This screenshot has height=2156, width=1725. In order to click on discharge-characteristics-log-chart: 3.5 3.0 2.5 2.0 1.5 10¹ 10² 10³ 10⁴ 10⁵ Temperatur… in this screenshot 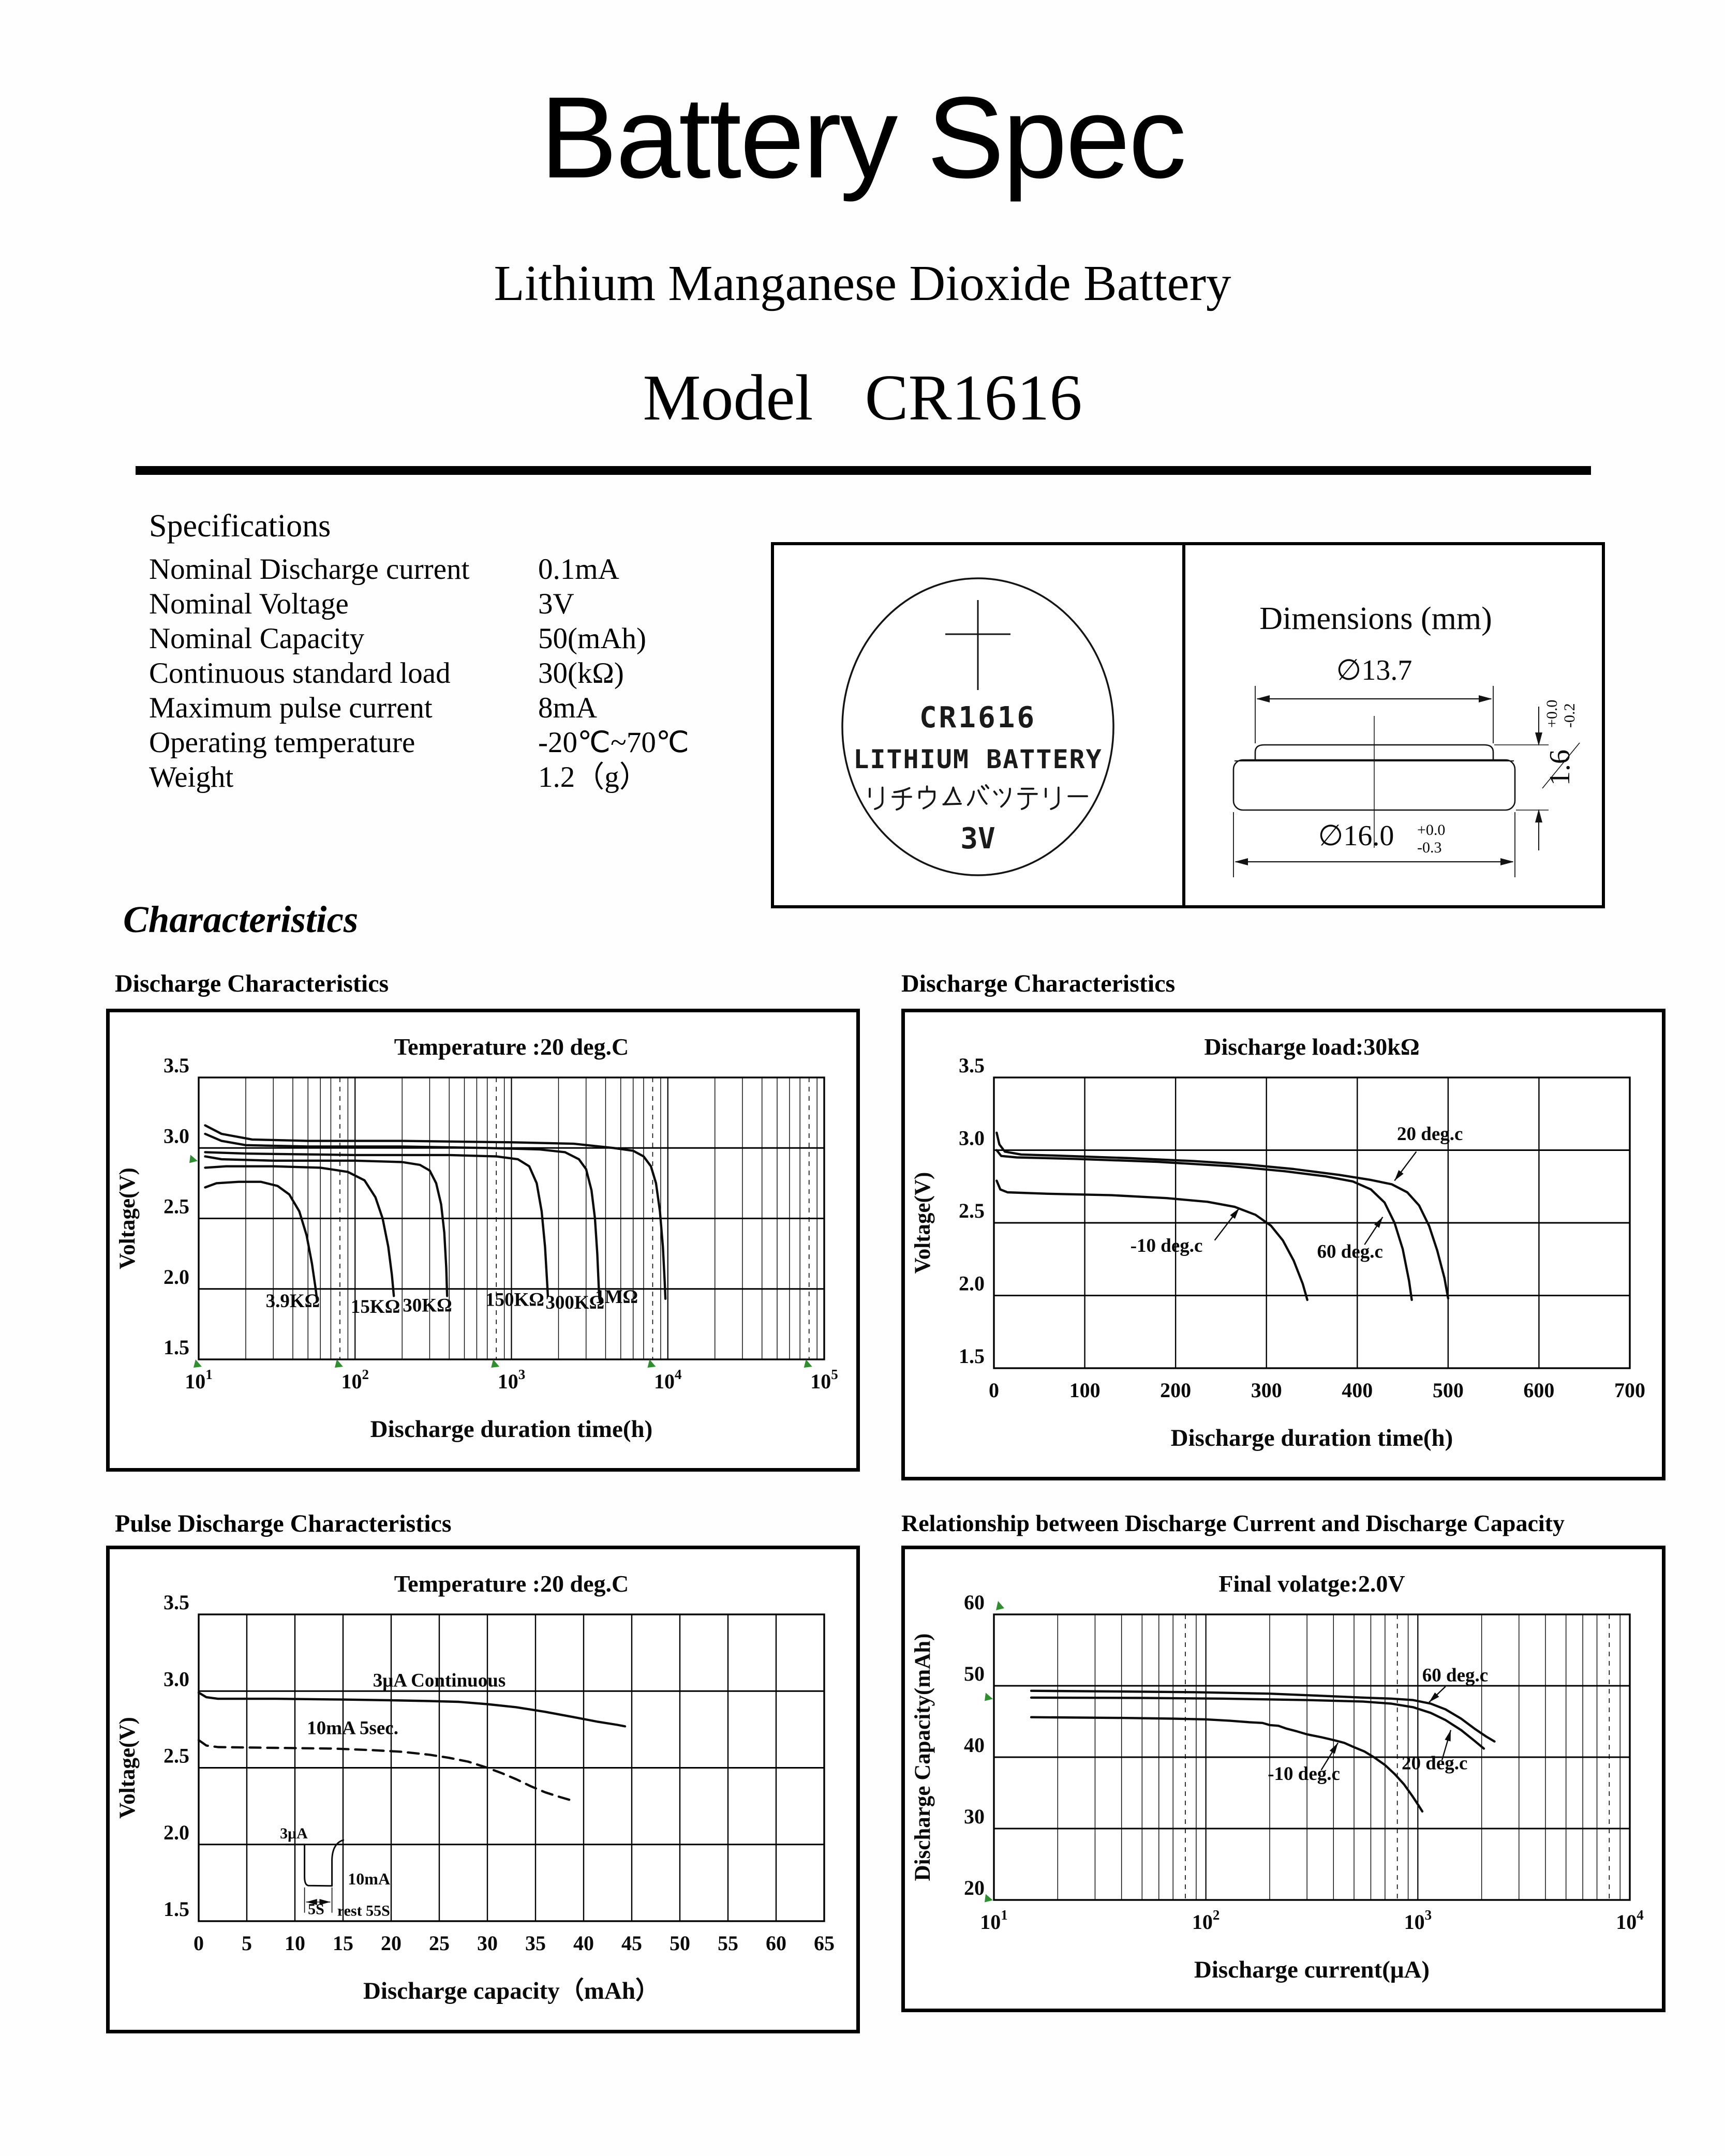, I will do `click(476, 1238)`.